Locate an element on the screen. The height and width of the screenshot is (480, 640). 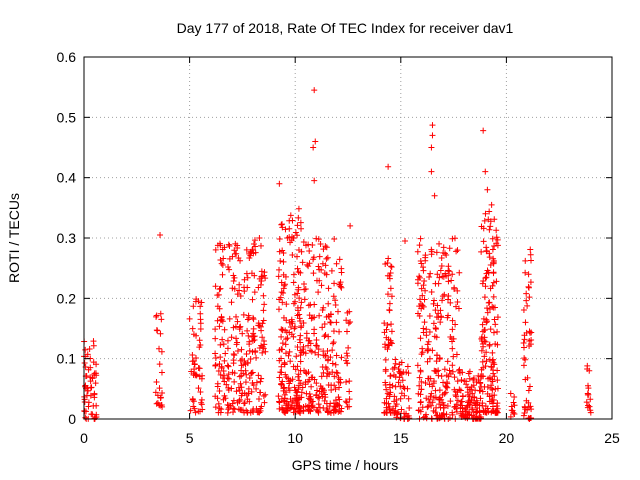
x-tick-label: 20 is located at coordinates (507, 438).